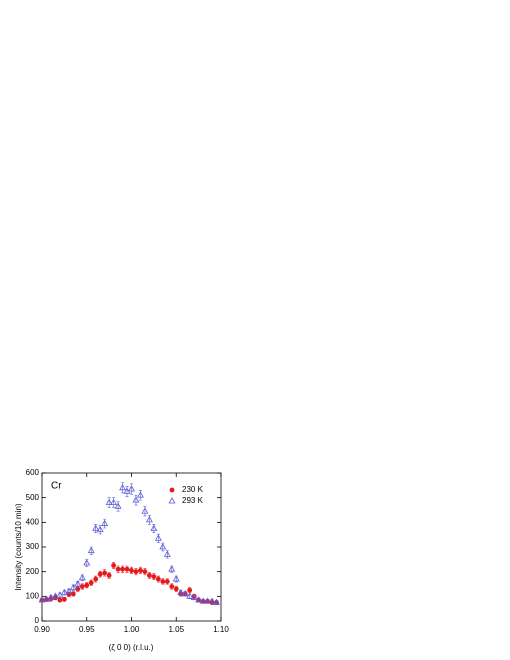 The width and height of the screenshot is (510, 660). What do you see at coordinates (18, 546) in the screenshot?
I see `y-axis-label: Intensity (counts/10 min)` at bounding box center [18, 546].